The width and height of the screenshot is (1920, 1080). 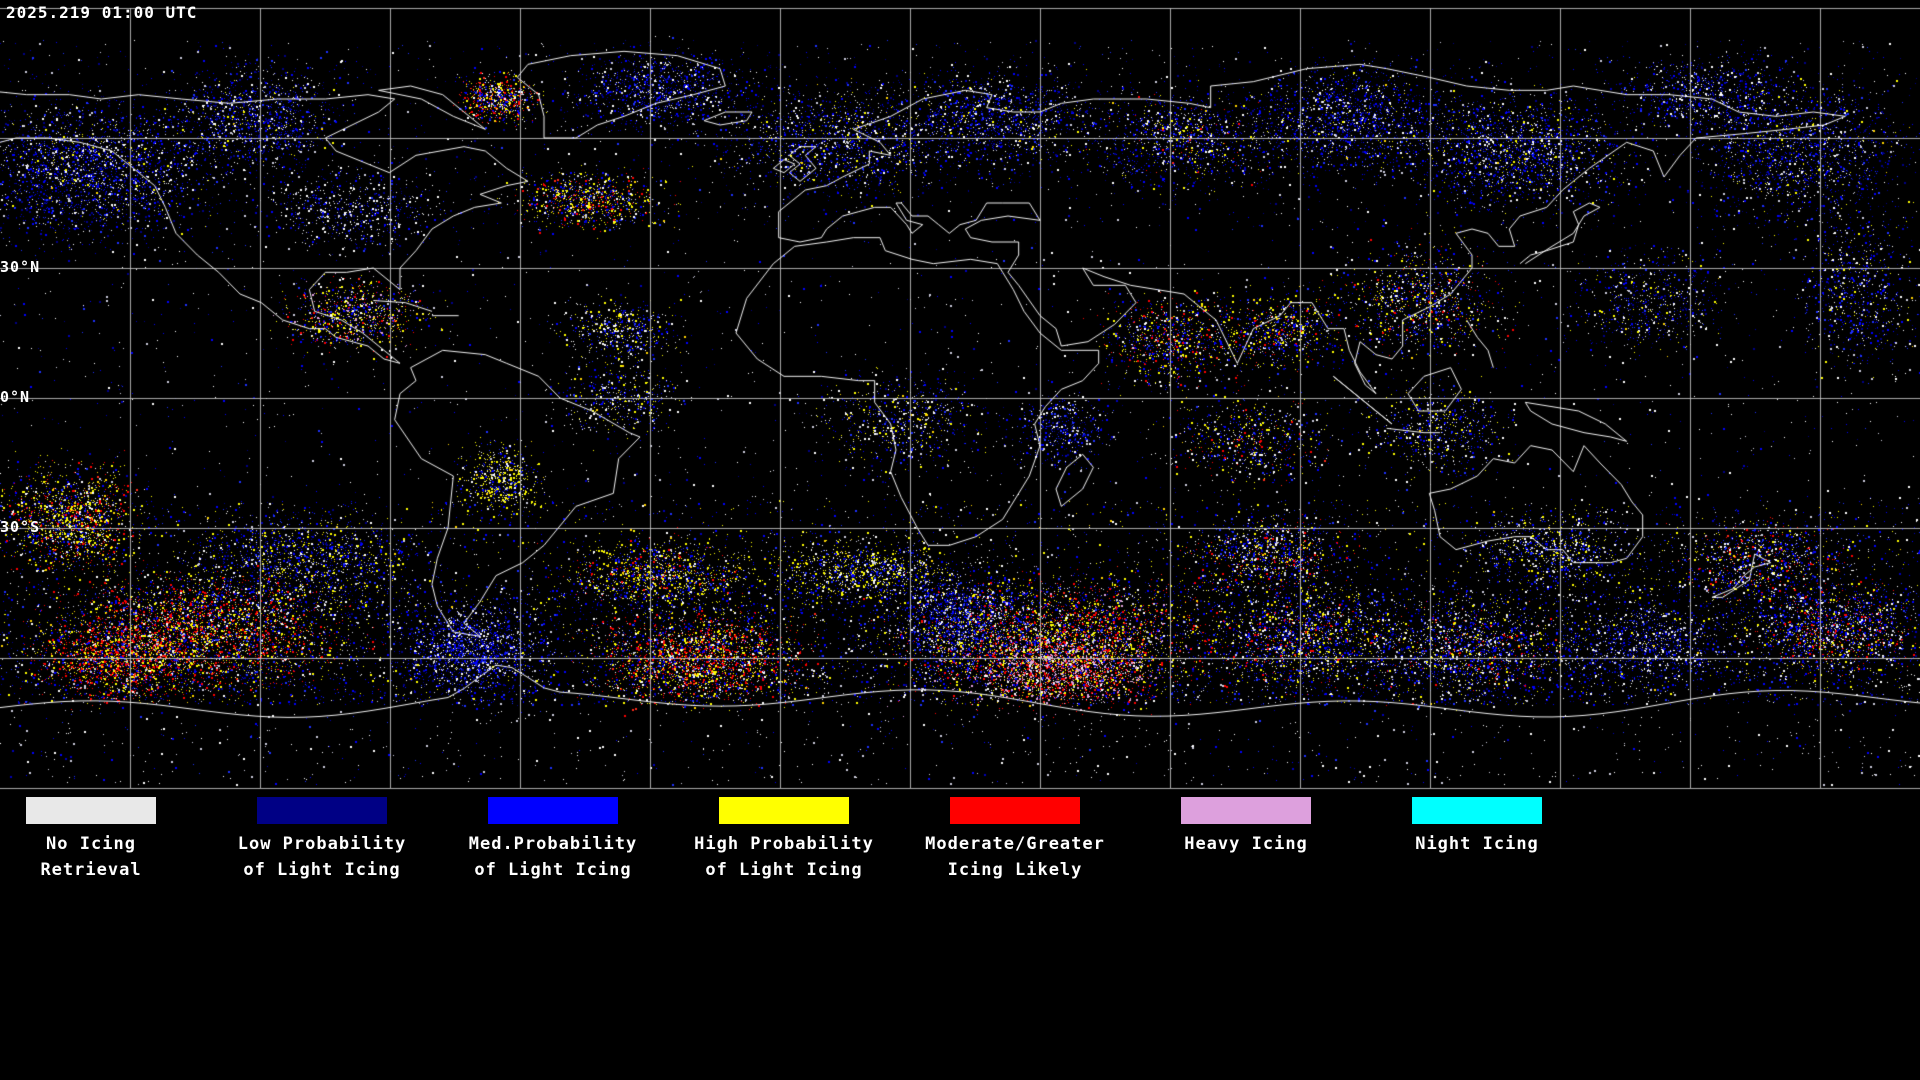 I want to click on high-probability-swatch, so click(x=784, y=810).